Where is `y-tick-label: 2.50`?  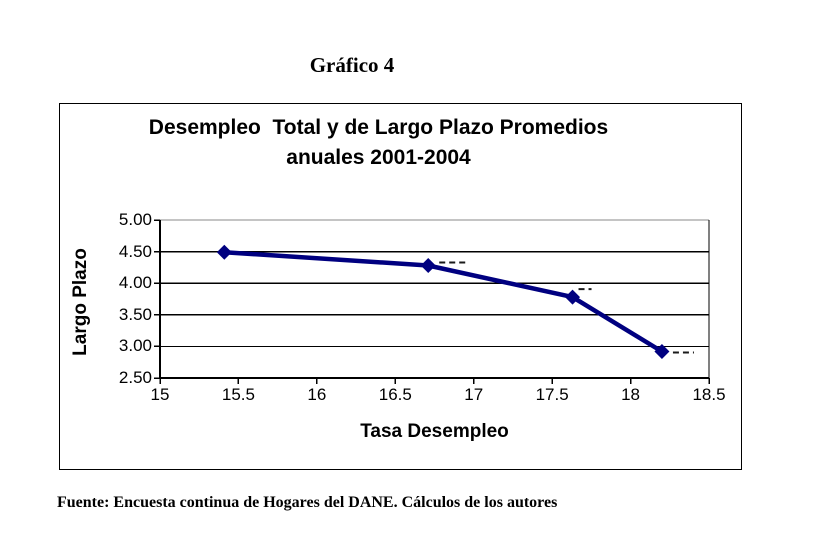 y-tick-label: 2.50 is located at coordinates (135, 377).